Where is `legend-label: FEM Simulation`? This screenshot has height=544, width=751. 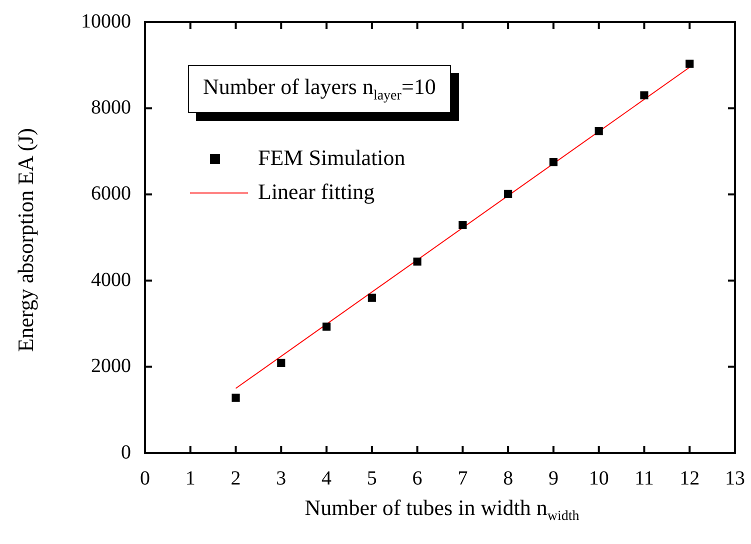 legend-label: FEM Simulation is located at coordinates (332, 157).